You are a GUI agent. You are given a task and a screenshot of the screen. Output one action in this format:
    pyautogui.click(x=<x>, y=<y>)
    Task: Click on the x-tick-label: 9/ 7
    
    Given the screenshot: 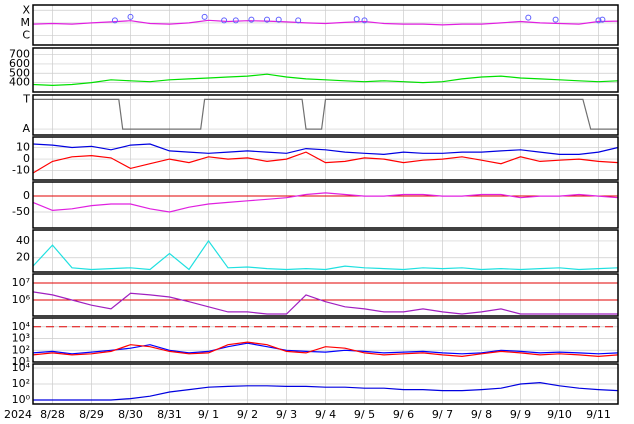 What is the action you would take?
    pyautogui.click(x=442, y=414)
    